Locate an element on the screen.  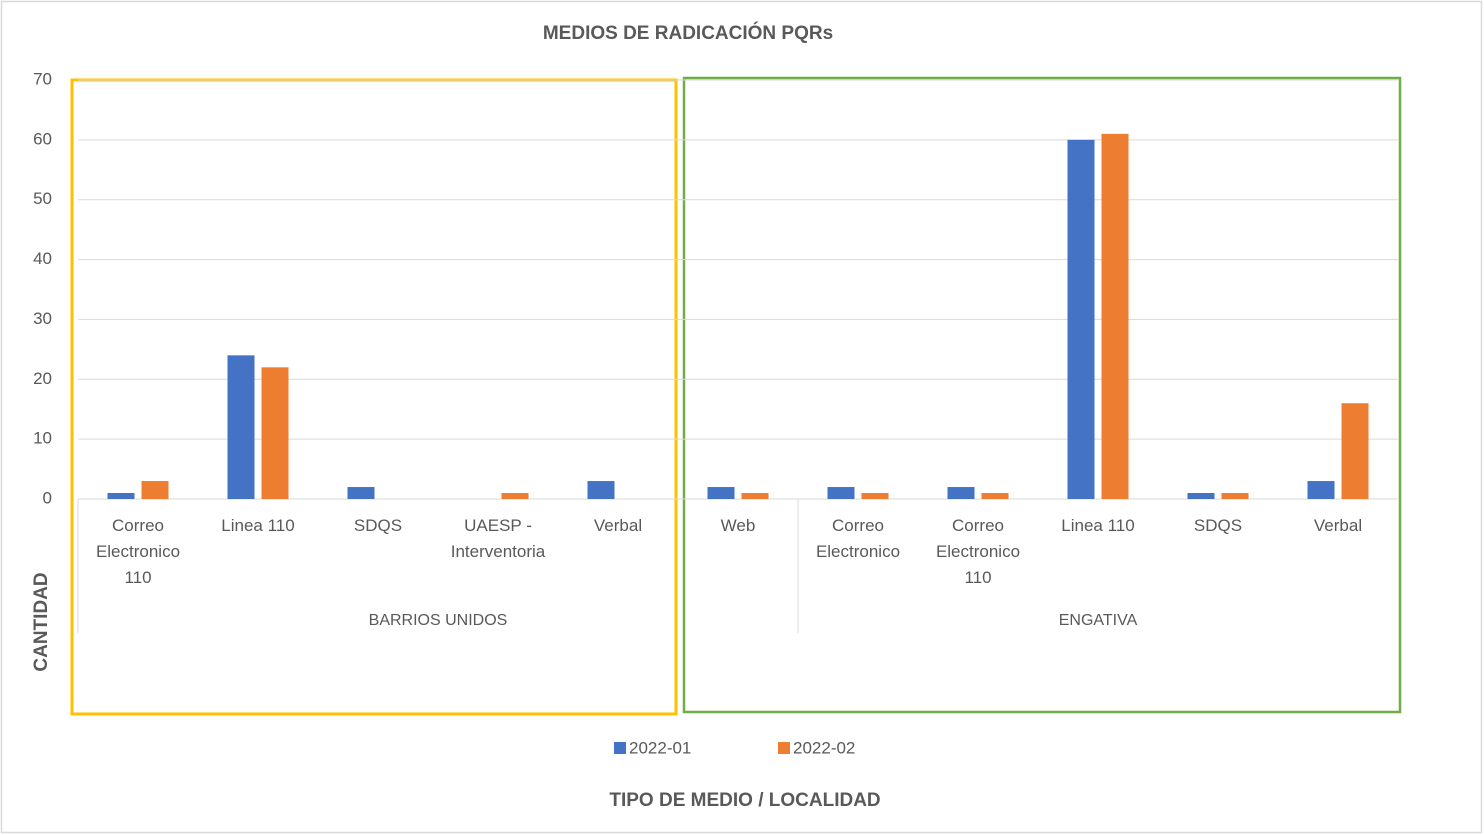
y-tick-label: 30 is located at coordinates (42, 318).